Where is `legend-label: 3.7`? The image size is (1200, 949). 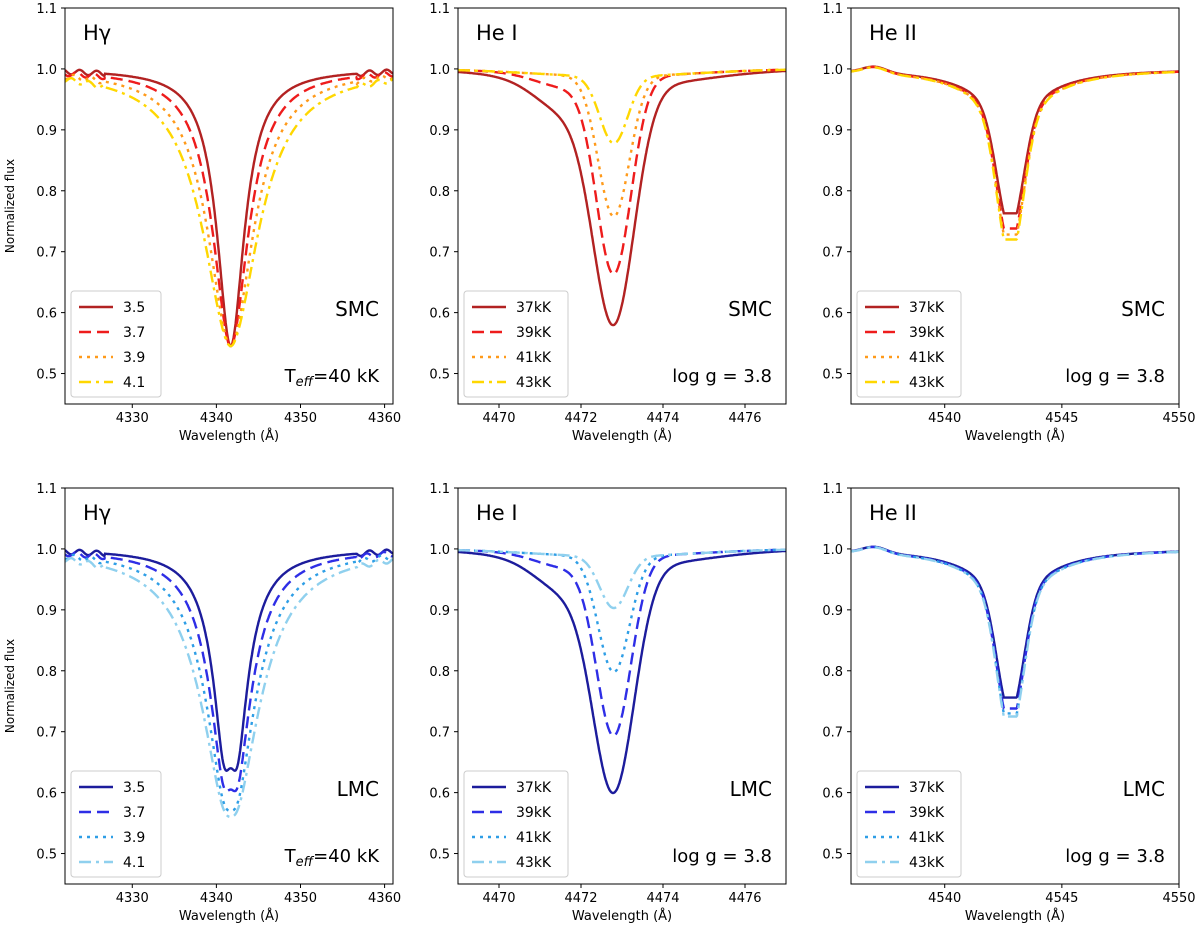 legend-label: 3.7 is located at coordinates (134, 333).